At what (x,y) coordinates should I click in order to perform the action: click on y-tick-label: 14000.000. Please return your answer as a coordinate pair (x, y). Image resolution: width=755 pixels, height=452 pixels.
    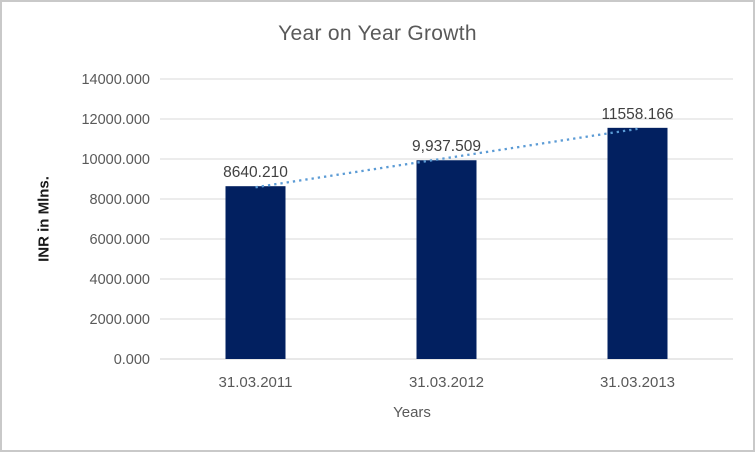
    Looking at the image, I should click on (115, 80).